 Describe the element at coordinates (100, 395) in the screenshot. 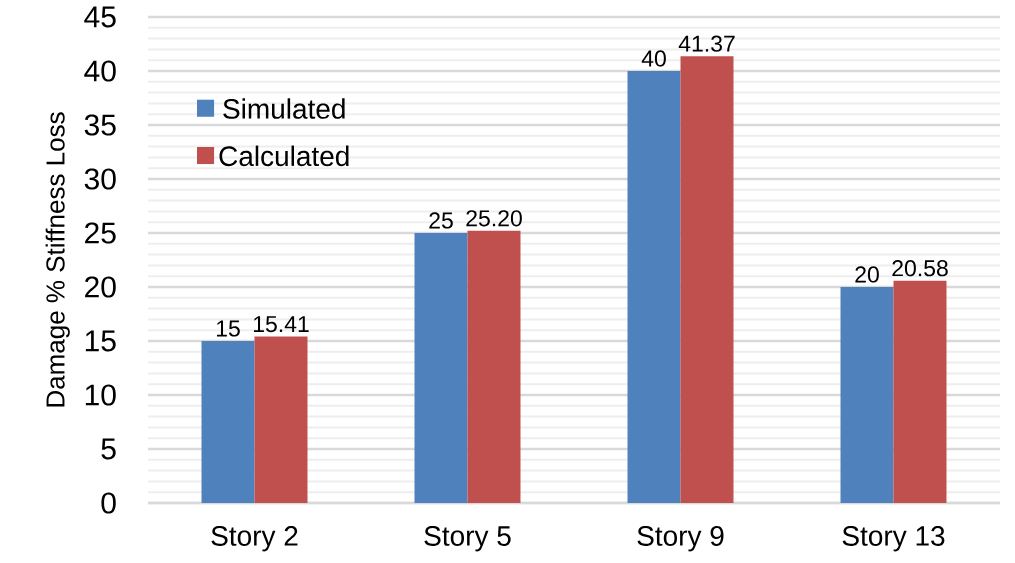

I see `y-tick-label: 10` at that location.